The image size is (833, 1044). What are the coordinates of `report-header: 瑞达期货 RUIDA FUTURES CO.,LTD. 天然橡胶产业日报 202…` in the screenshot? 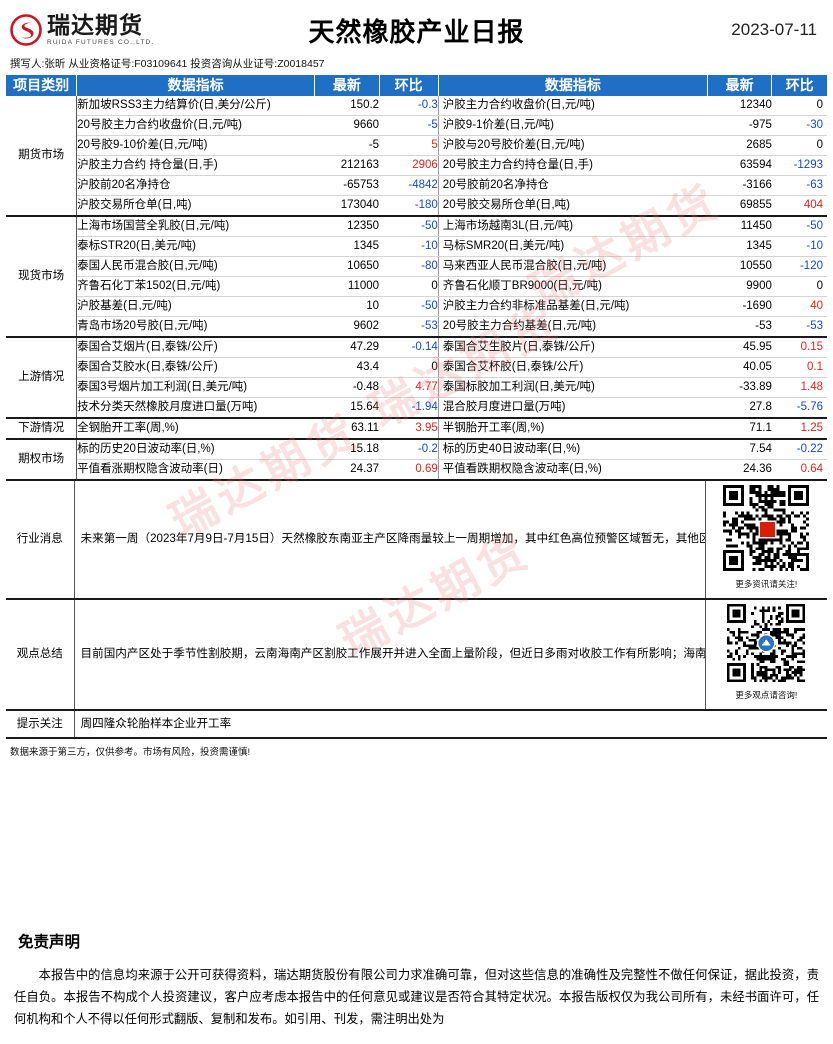 It's located at (416, 27).